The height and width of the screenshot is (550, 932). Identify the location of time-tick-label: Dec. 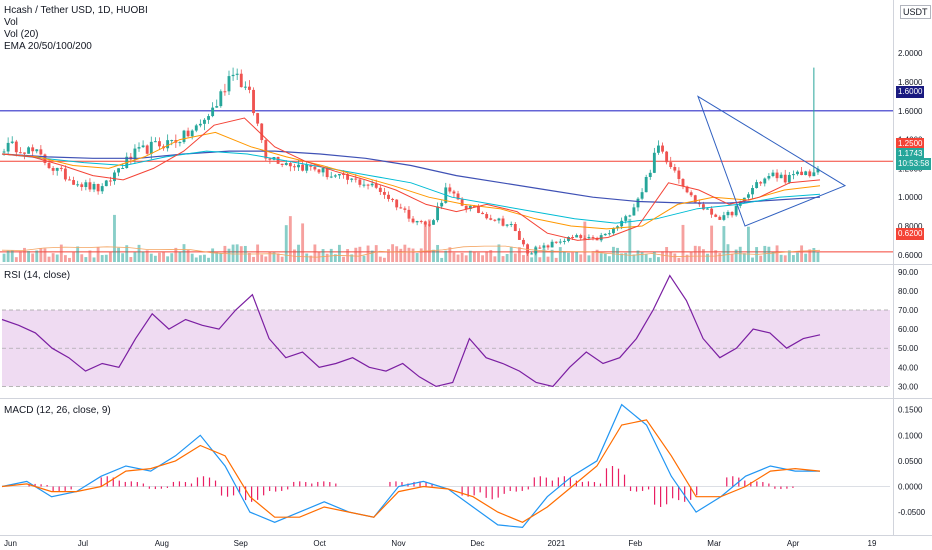
(477, 543).